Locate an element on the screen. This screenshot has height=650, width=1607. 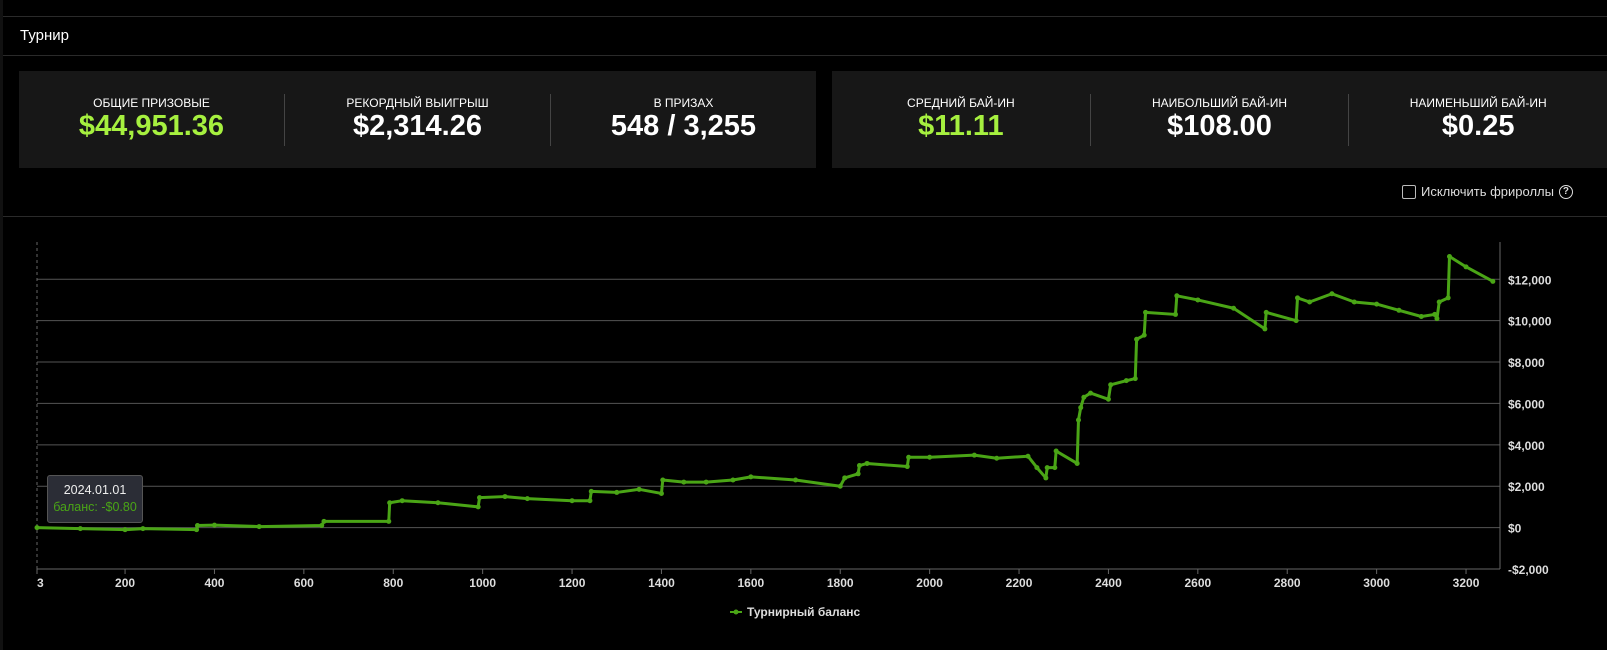
chart-tooltip: 2024.01.01 баланс: -$0.80 is located at coordinates (95, 499).